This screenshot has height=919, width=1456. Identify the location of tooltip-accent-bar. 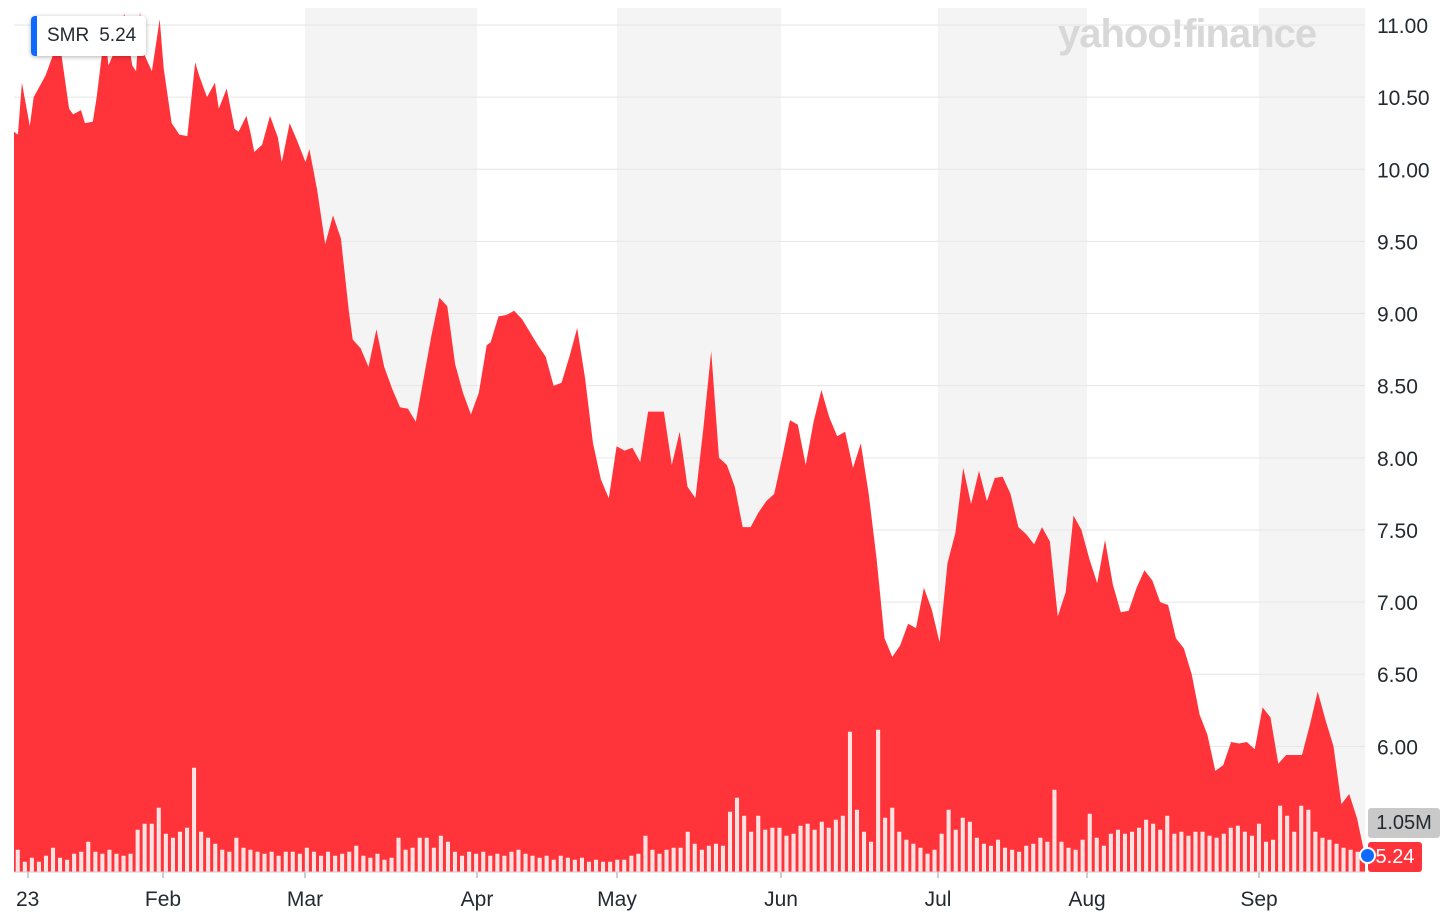
(34, 36).